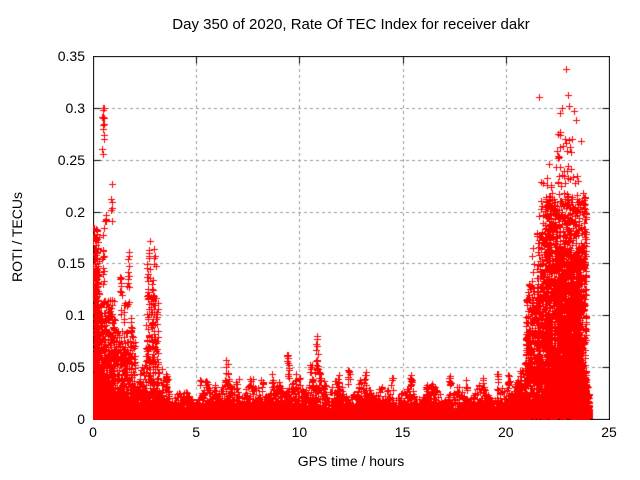 This screenshot has height=480, width=640. Describe the element at coordinates (71, 263) in the screenshot. I see `y-tick-label: 0.15` at that location.